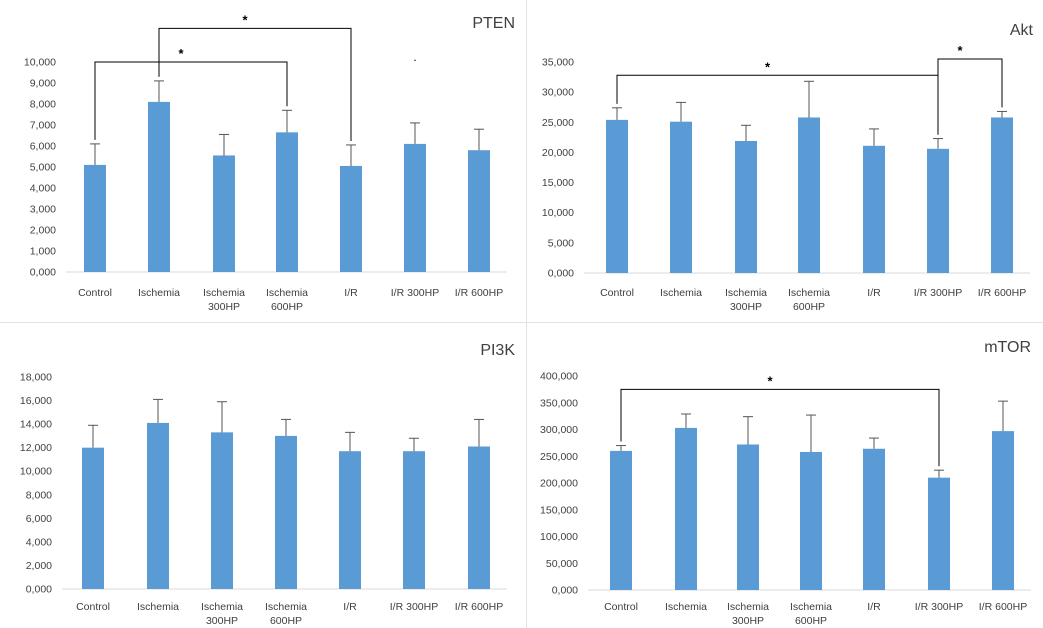 This screenshot has width=1043, height=628. What do you see at coordinates (415, 293) in the screenshot?
I see `chart-pten-xtick-label: I/R 300HP` at bounding box center [415, 293].